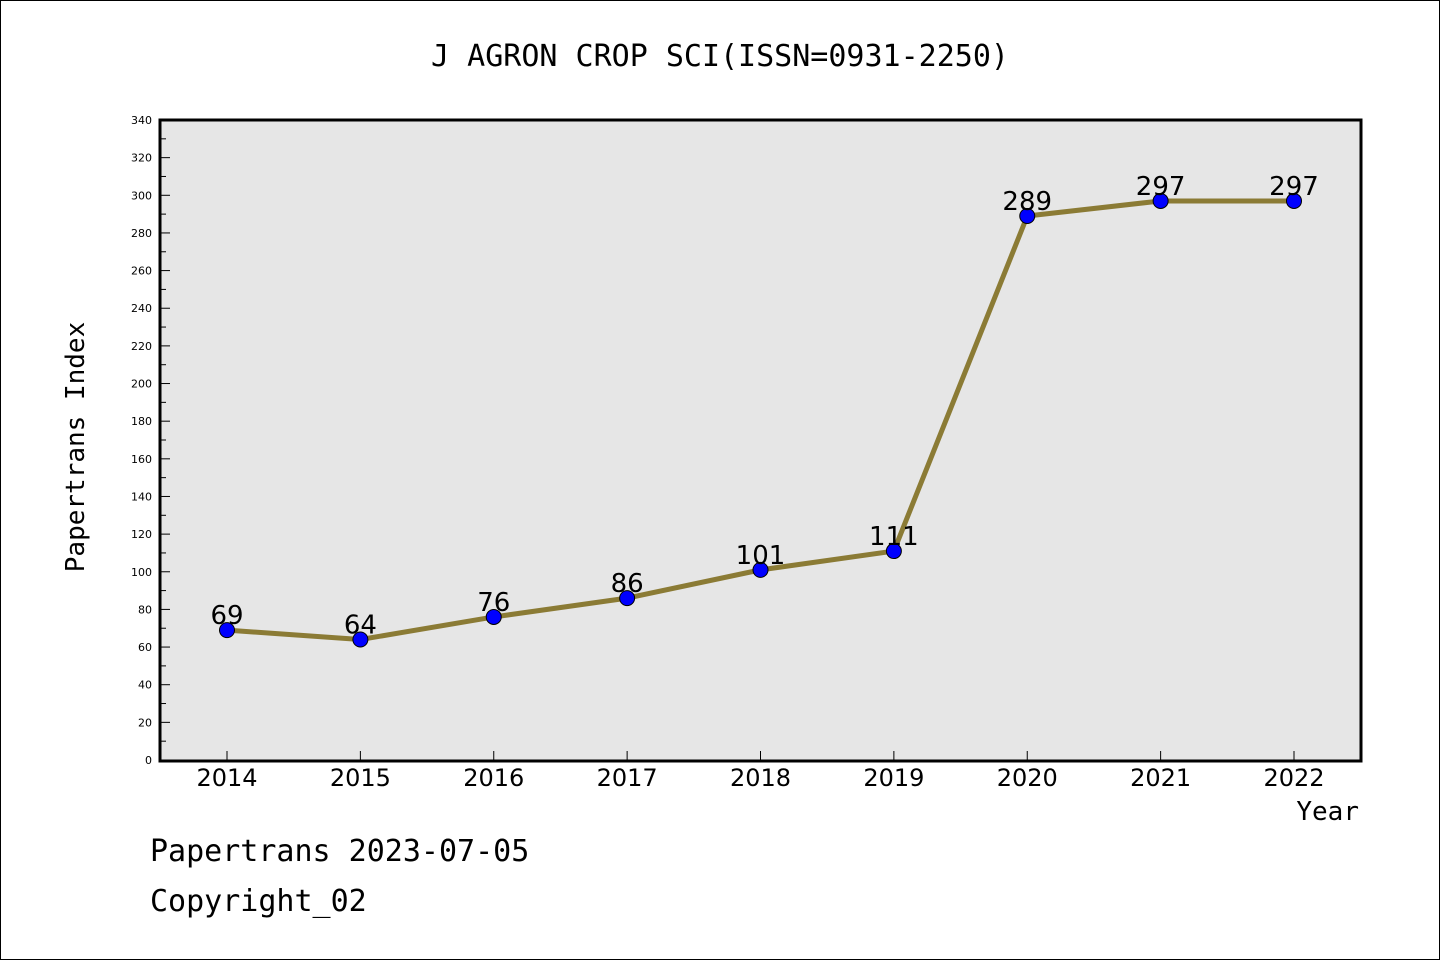 The height and width of the screenshot is (960, 1440). Describe the element at coordinates (493, 603) in the screenshot. I see `data-label: 76` at that location.